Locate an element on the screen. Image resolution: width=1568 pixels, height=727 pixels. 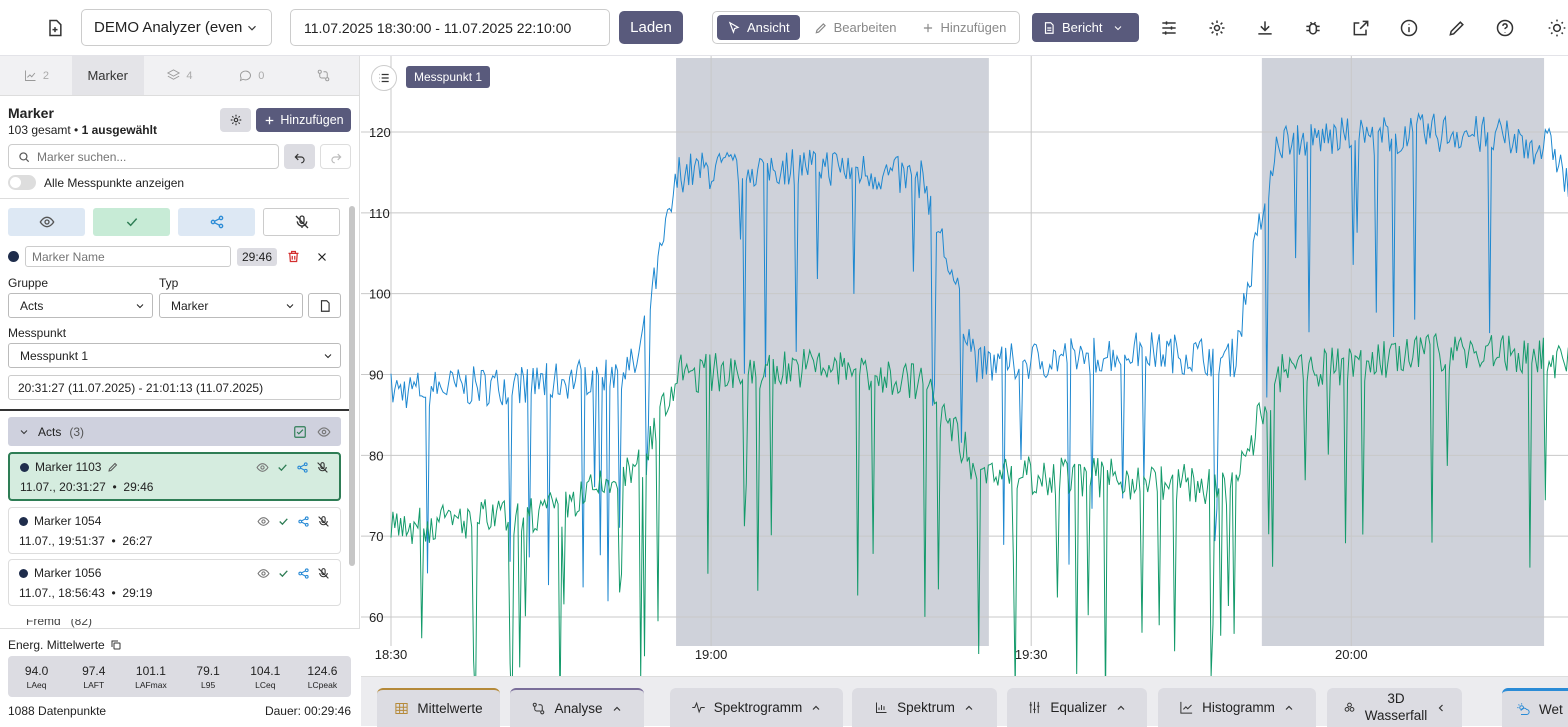
mute-button is located at coordinates (301, 222).